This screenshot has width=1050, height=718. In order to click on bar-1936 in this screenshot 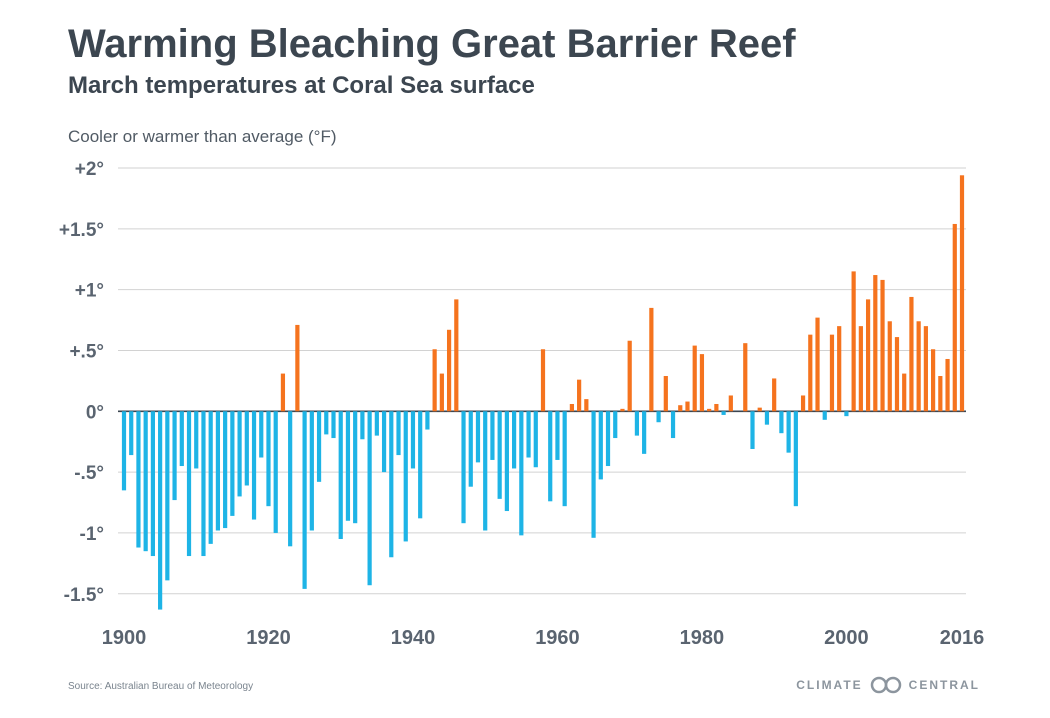, I will do `click(384, 442)`.